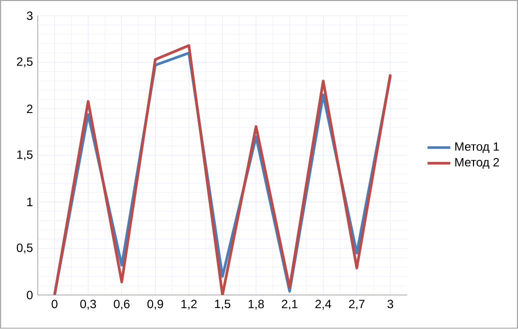  Describe the element at coordinates (222, 305) in the screenshot. I see `x-tick-label: 1,5` at that location.